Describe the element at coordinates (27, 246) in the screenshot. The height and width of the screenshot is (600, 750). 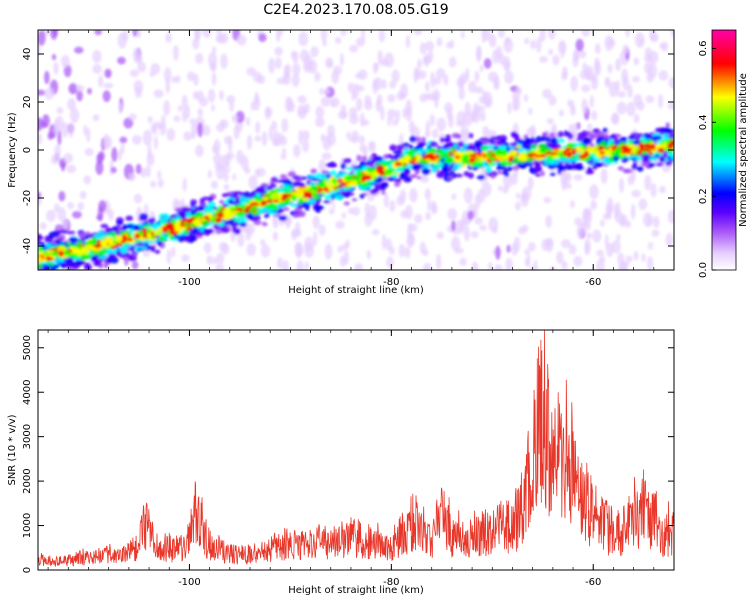
I see `y-tick-label: -40` at that location.